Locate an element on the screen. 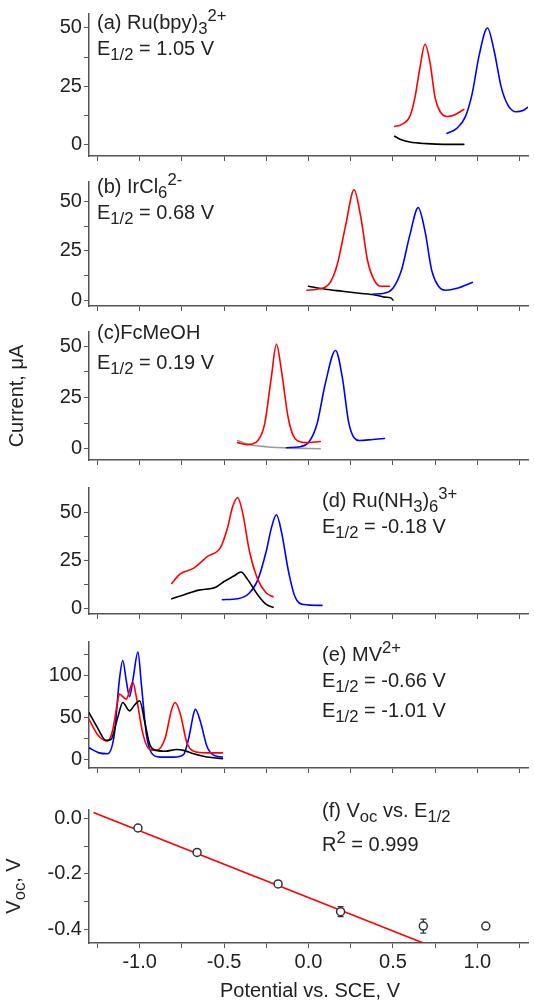 The height and width of the screenshot is (1007, 534). annotation: R$^{2}$ = 0.999 is located at coordinates (370, 841).